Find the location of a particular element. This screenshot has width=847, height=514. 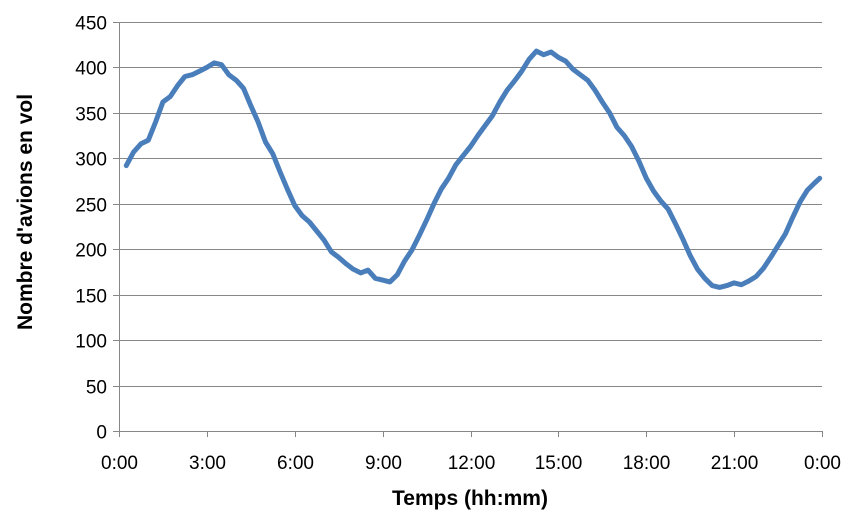

y-tick-label: 450 is located at coordinates (91, 24).